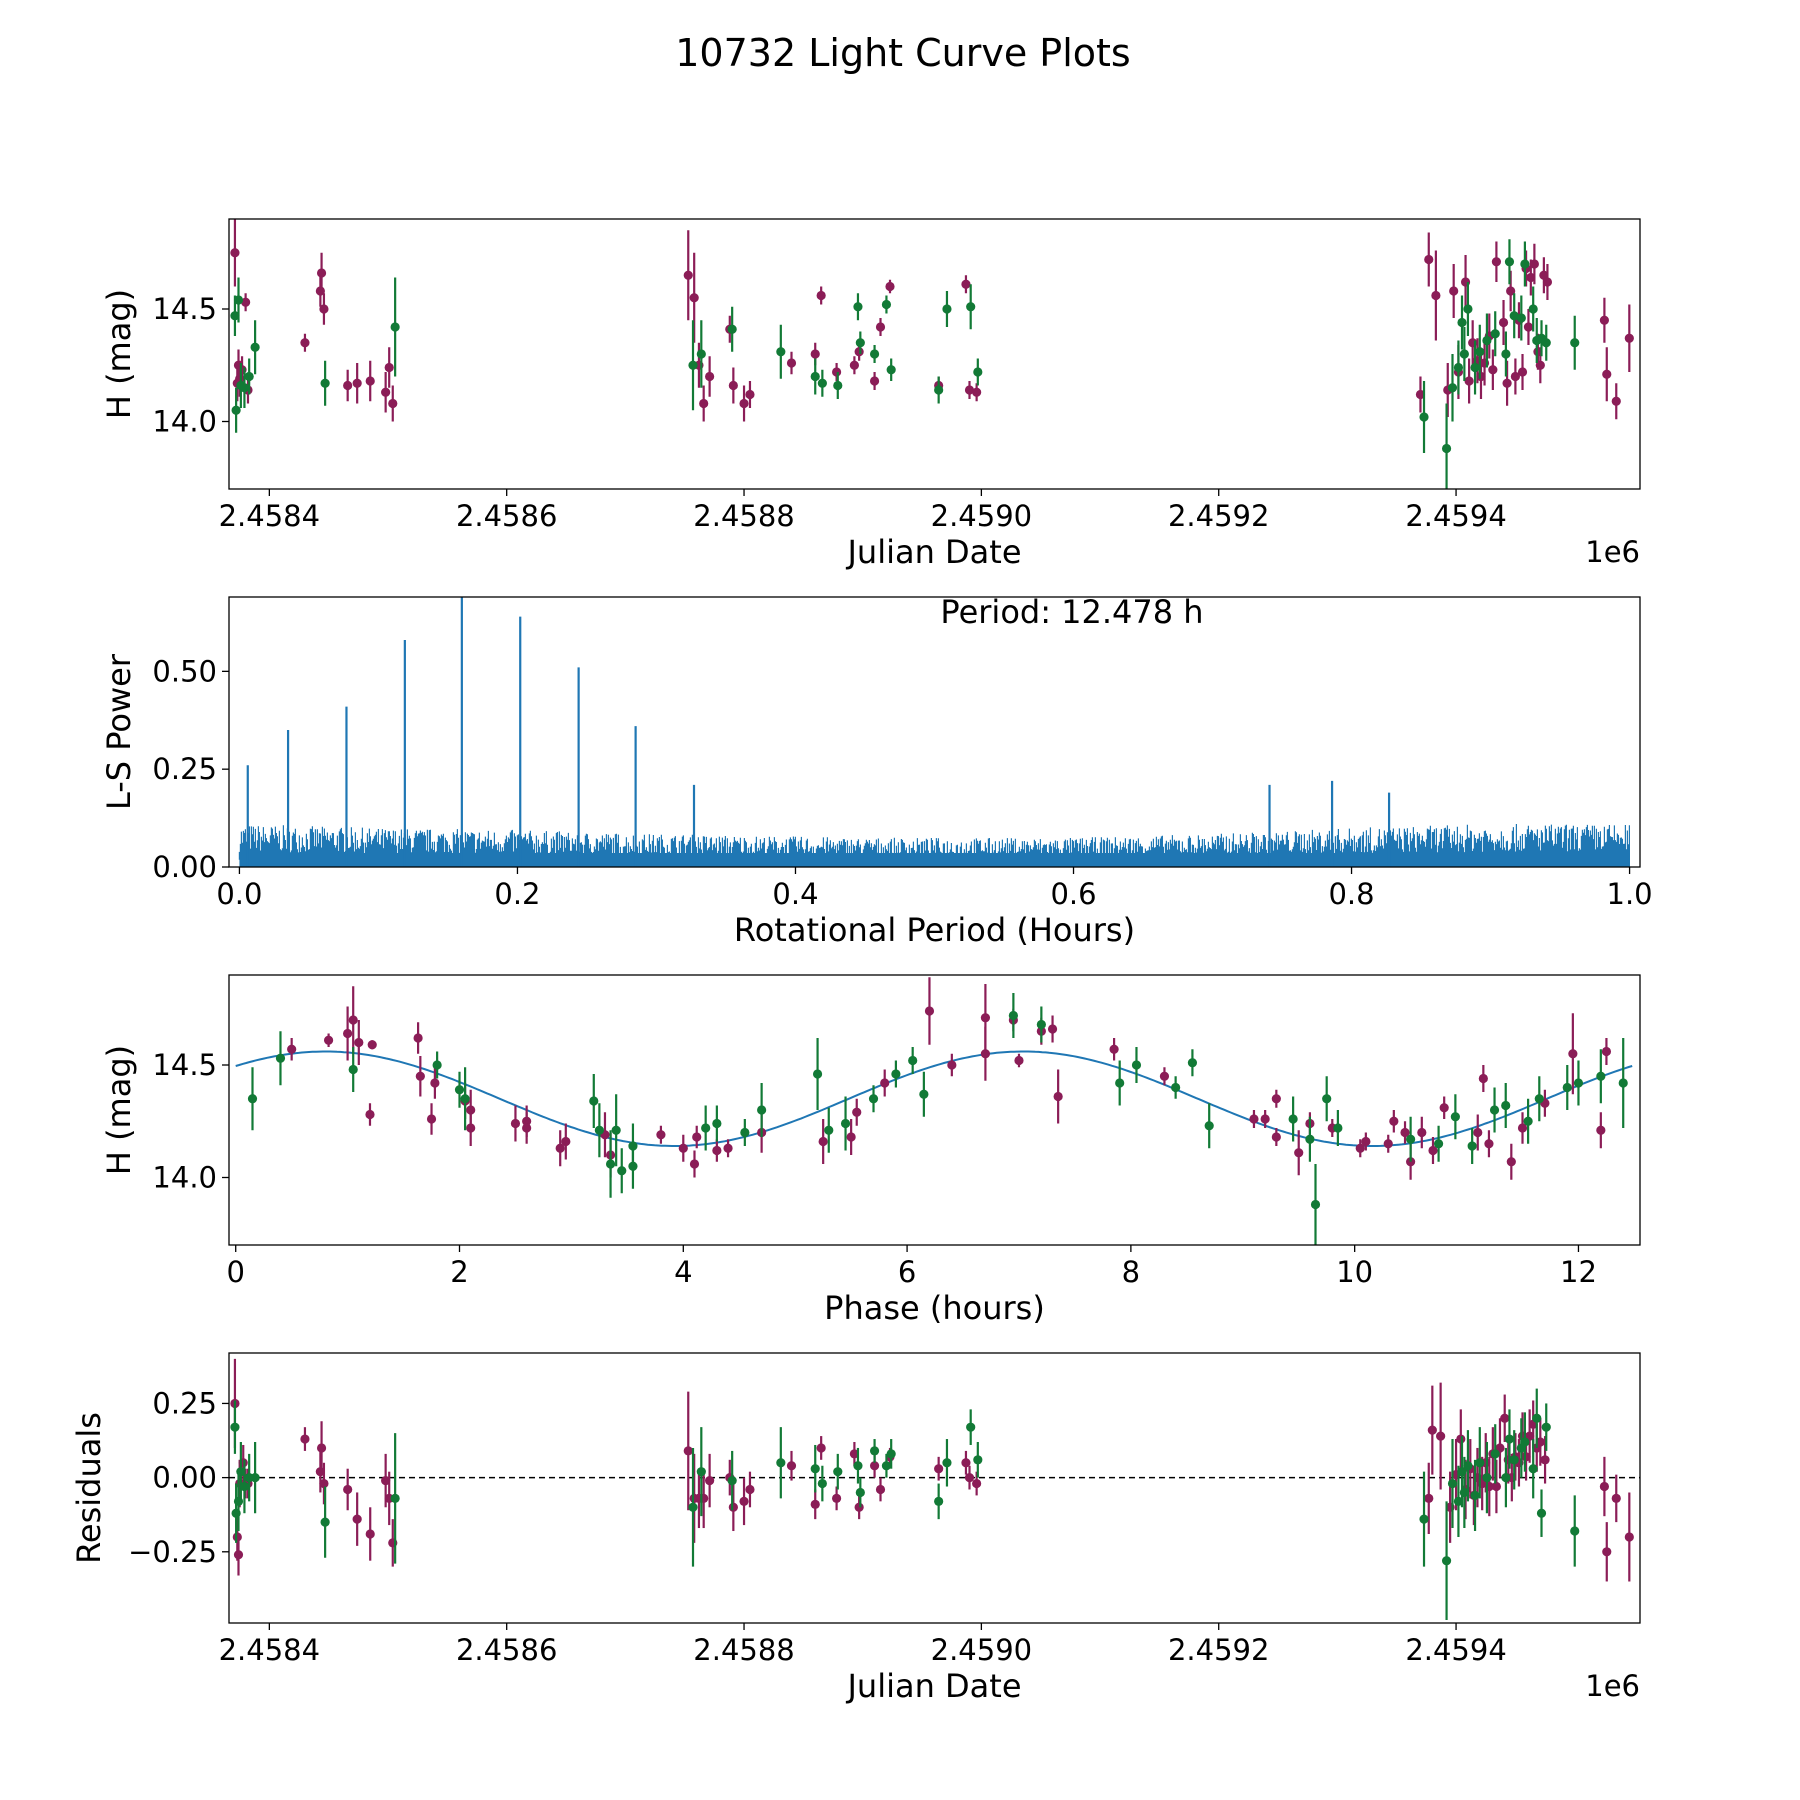 This screenshot has width=1800, height=1800. I want to click on y-tick-label: 14.0, so click(184, 1178).